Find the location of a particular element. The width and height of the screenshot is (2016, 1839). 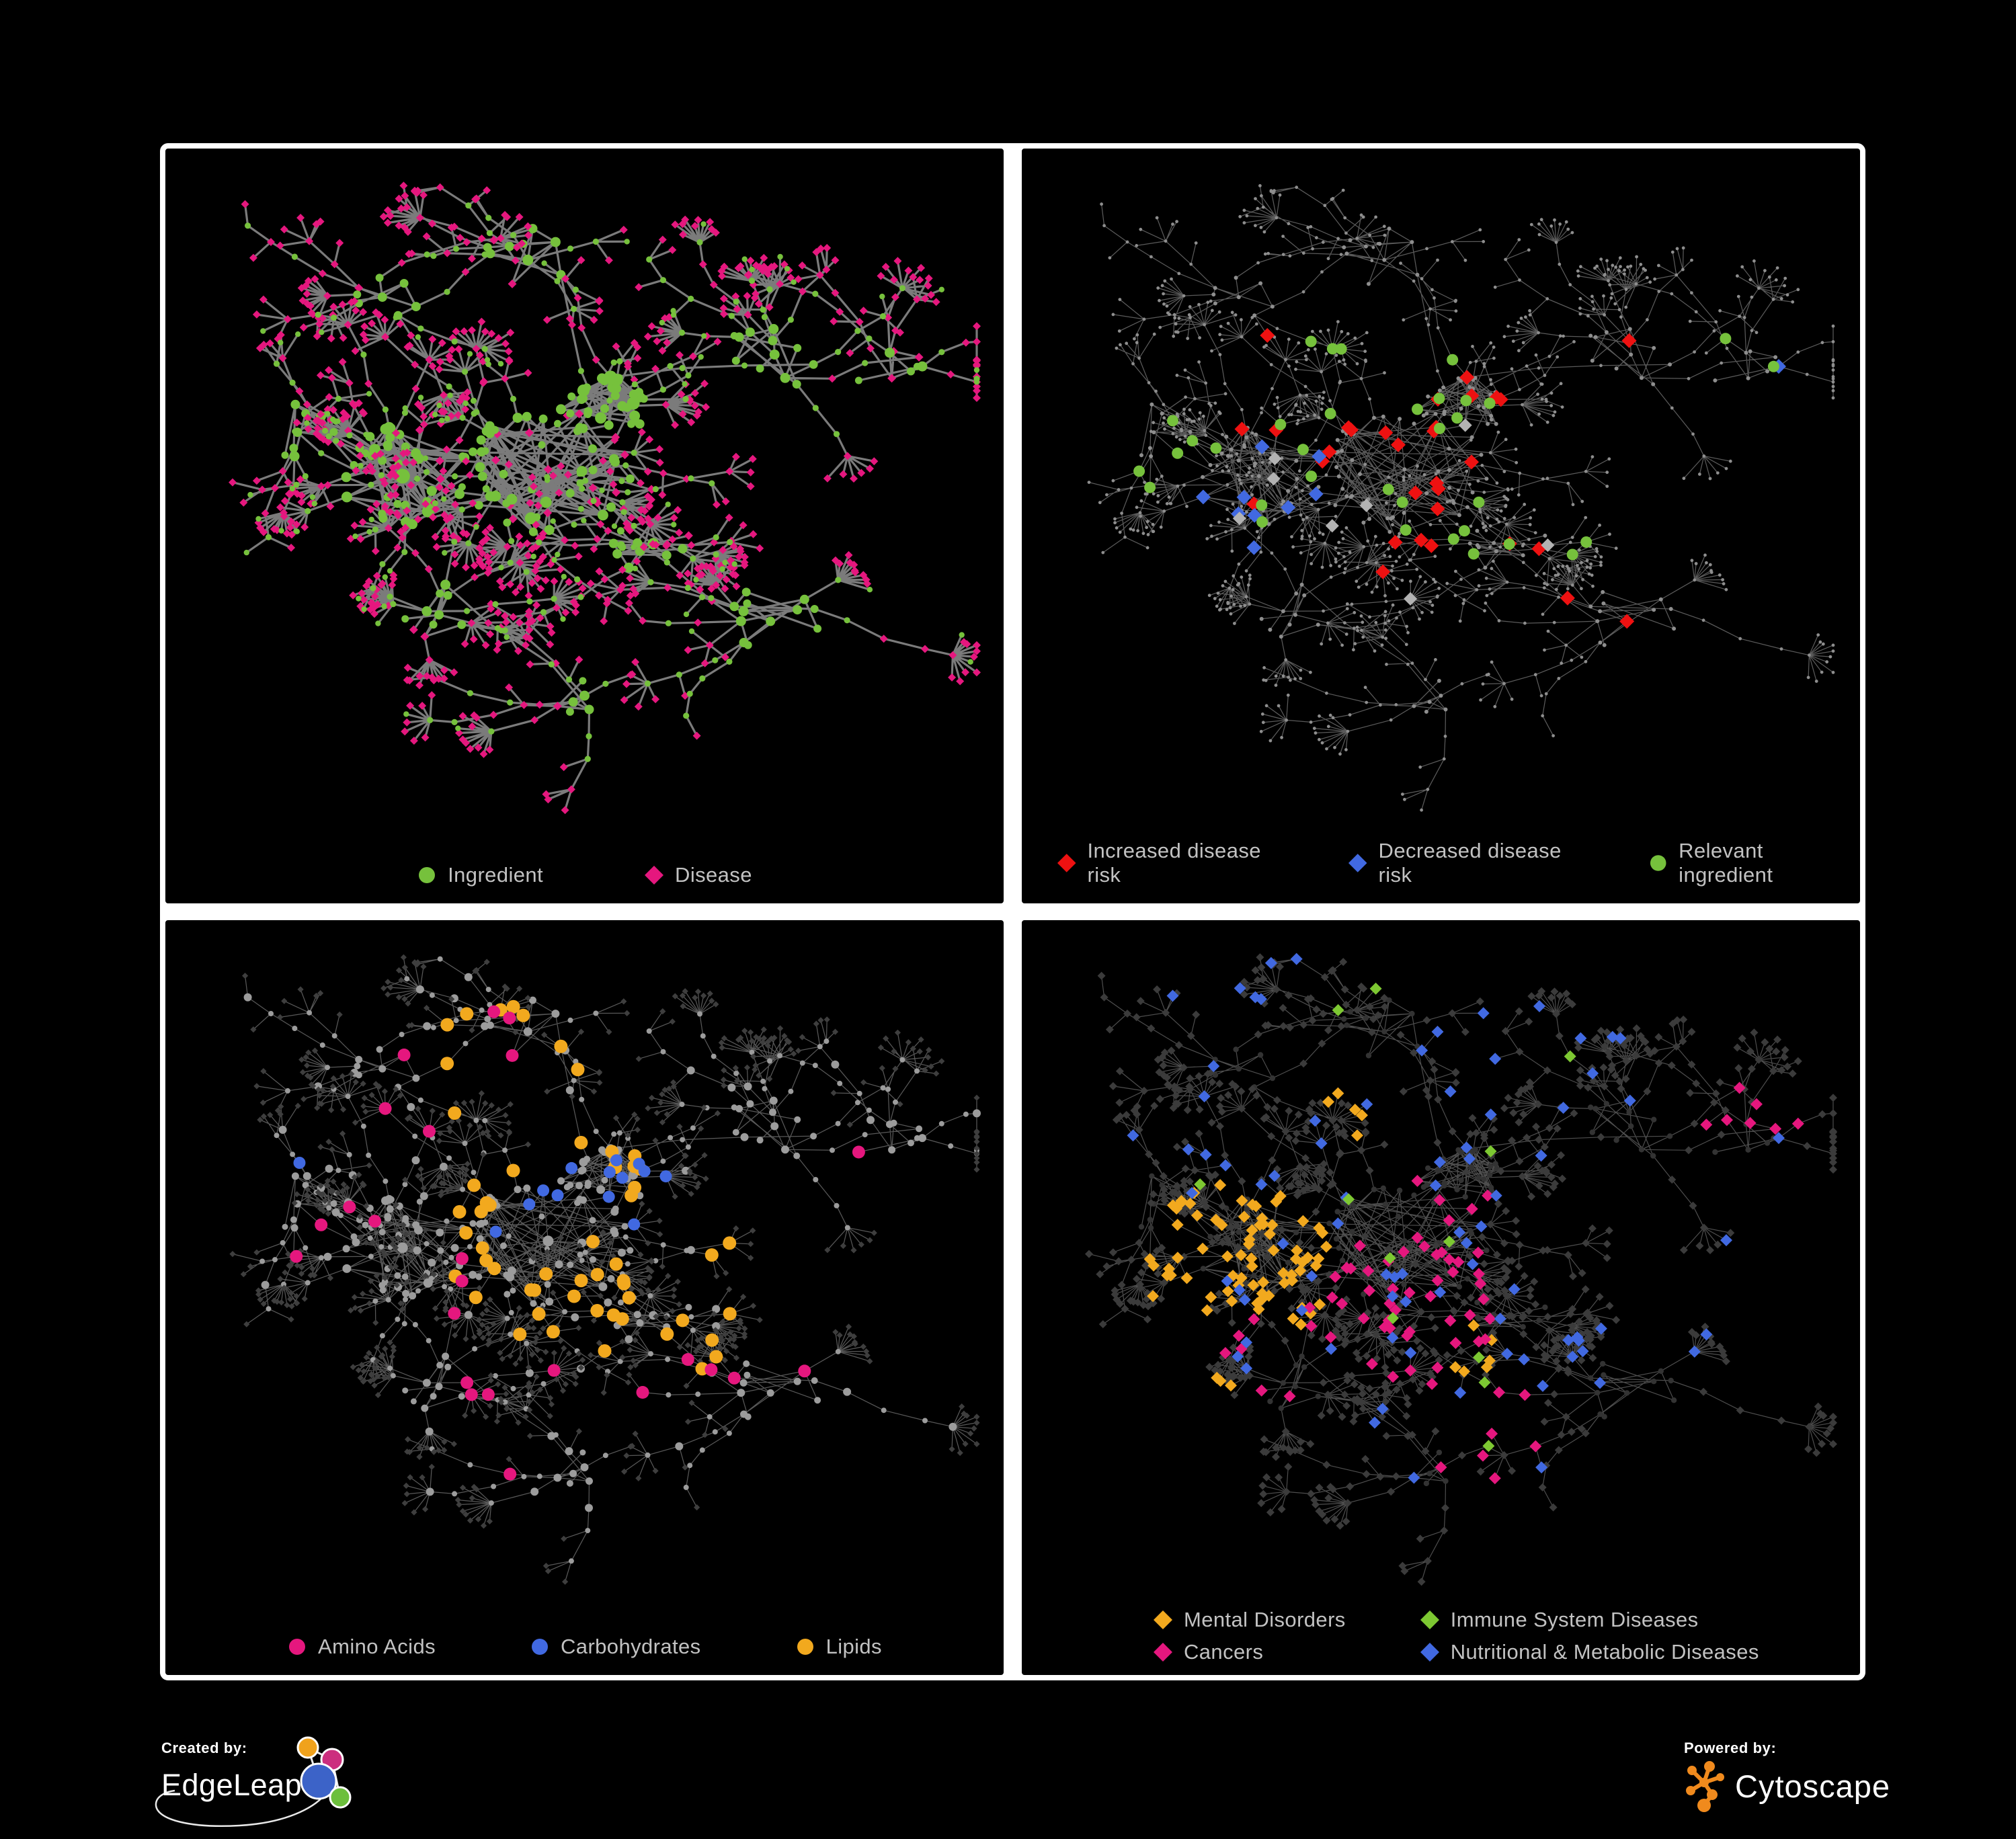

legend-item-lipids: Lipids is located at coordinates (838, 1647).